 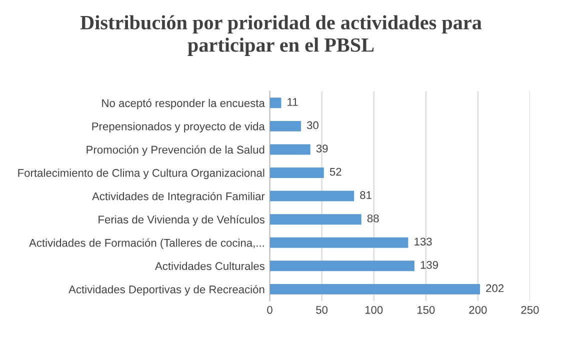 What do you see at coordinates (530, 310) in the screenshot?
I see `x-tick-label: 250` at bounding box center [530, 310].